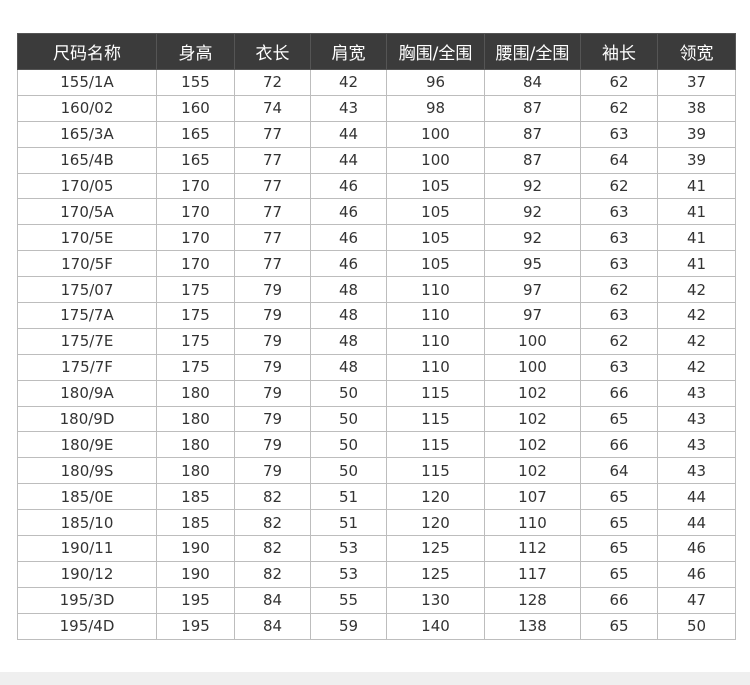 This screenshot has width=750, height=685. I want to click on table-row: 170/05 170 77 46 105 92 62 41, so click(376, 186).